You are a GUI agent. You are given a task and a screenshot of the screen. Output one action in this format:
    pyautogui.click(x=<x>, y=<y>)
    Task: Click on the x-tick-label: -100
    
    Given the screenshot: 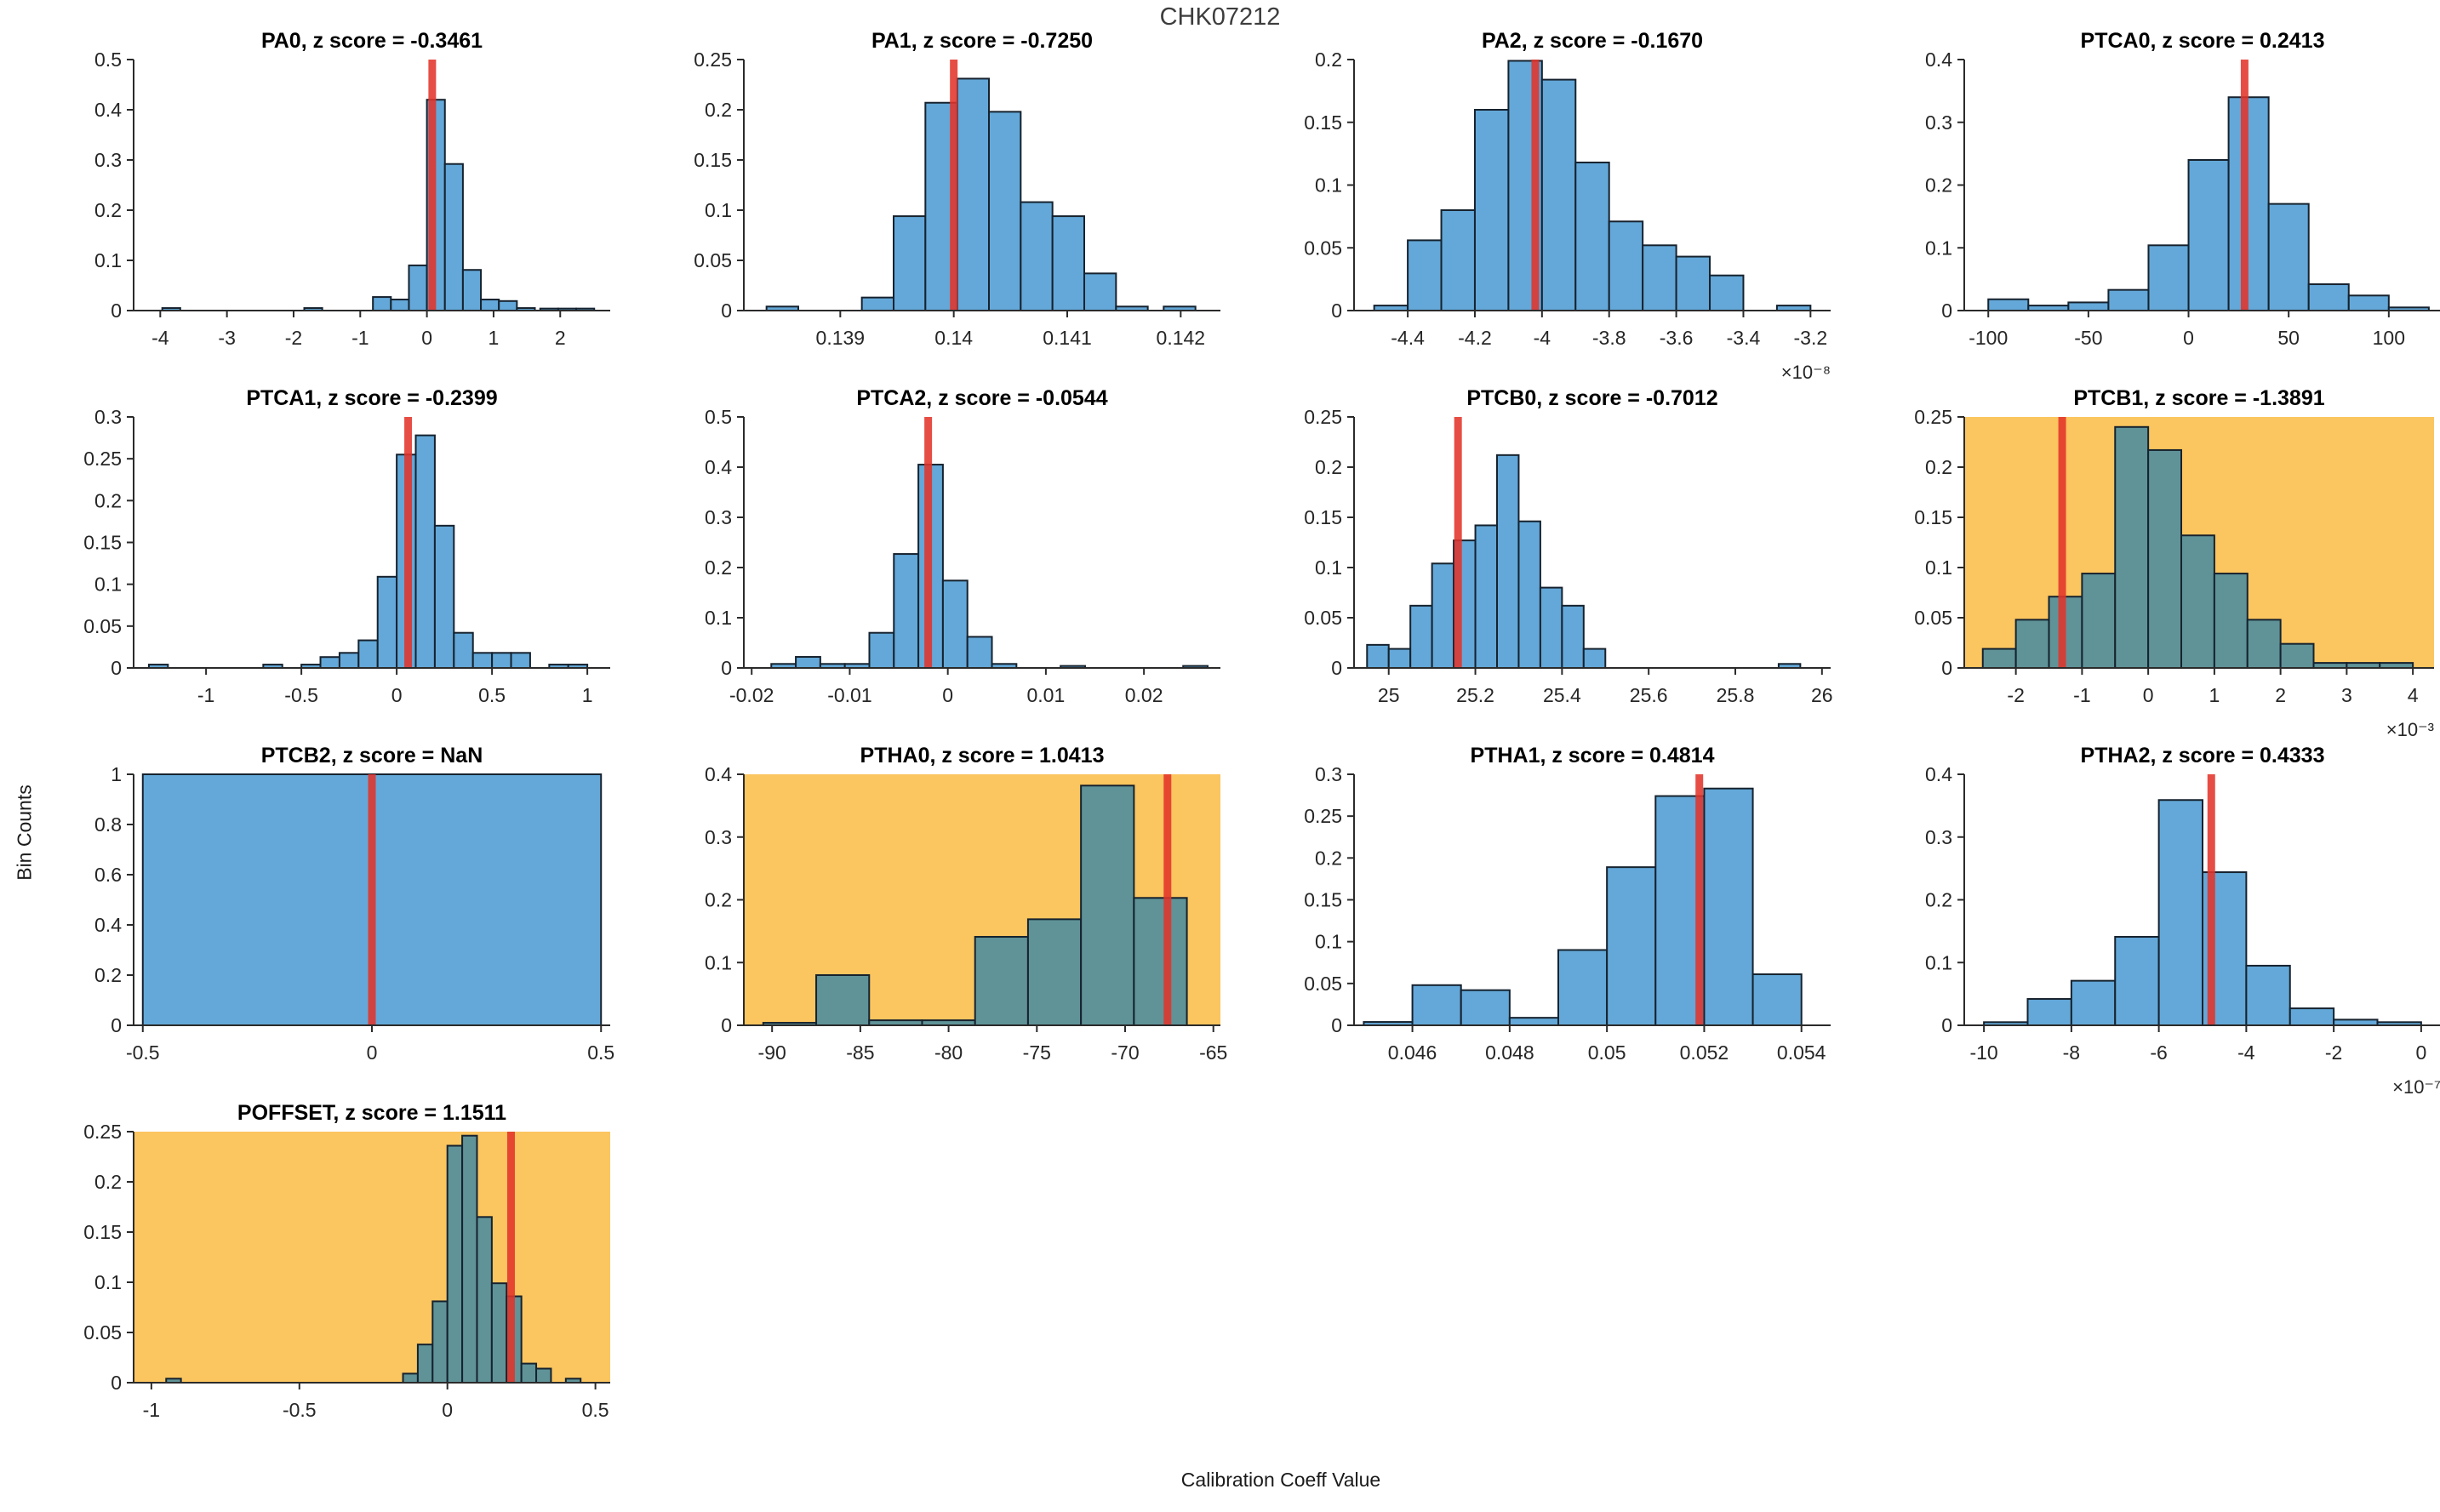 What is the action you would take?
    pyautogui.click(x=1989, y=338)
    